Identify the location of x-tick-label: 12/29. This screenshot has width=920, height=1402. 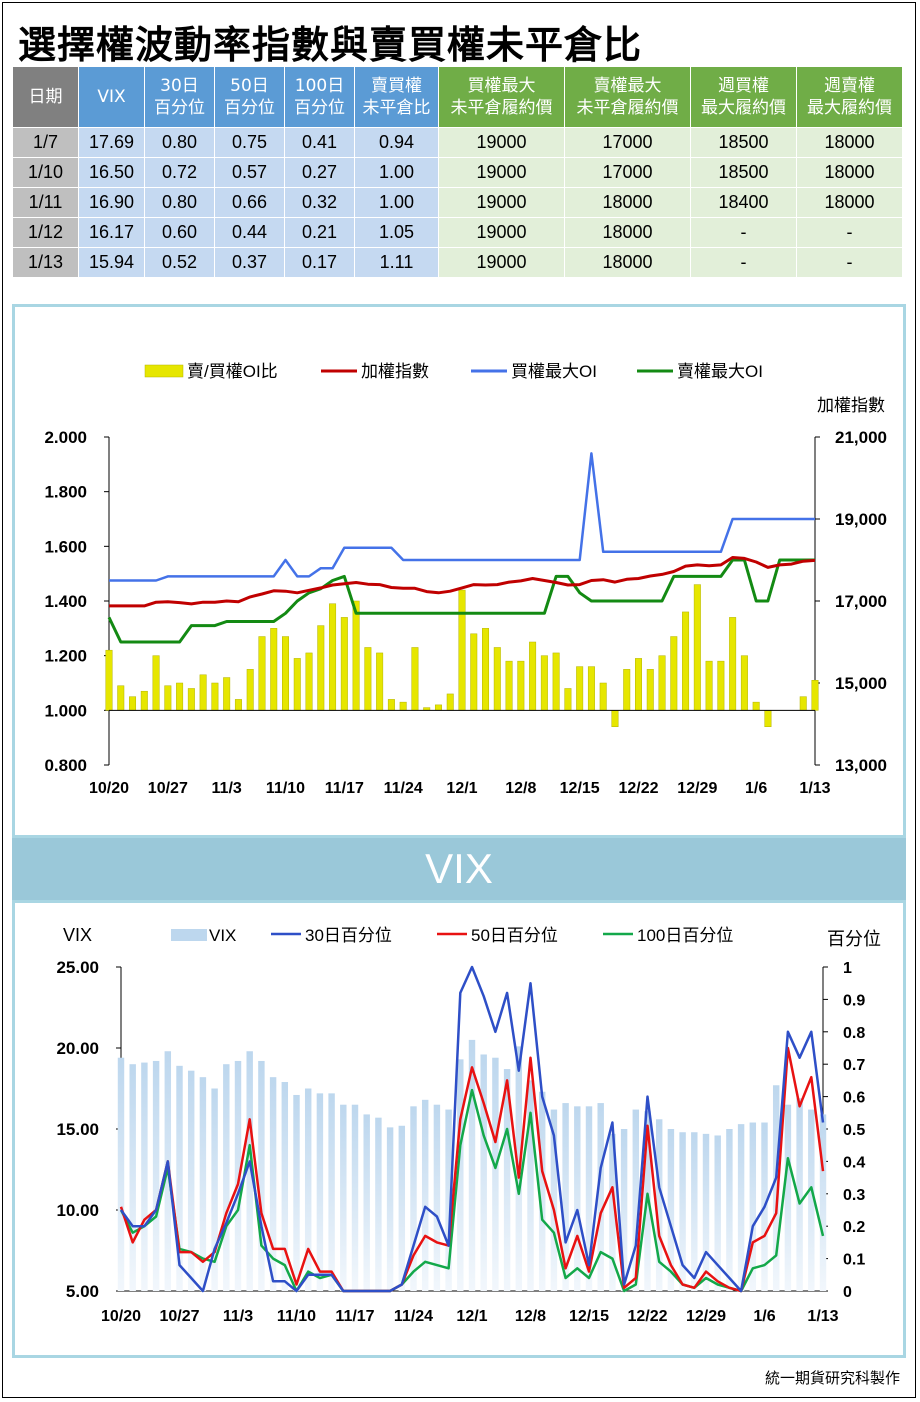
(697, 788).